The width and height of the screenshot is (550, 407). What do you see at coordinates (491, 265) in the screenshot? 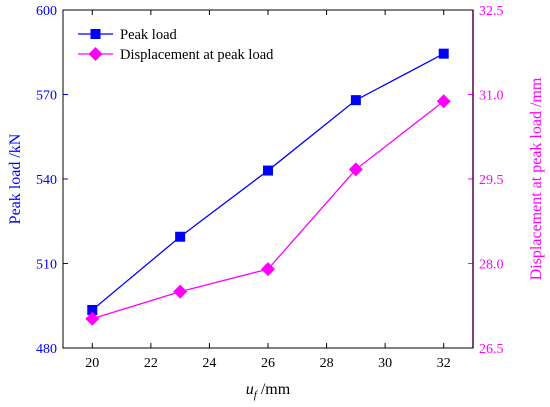
I see `y-right-tick-label: 28.0` at bounding box center [491, 265].